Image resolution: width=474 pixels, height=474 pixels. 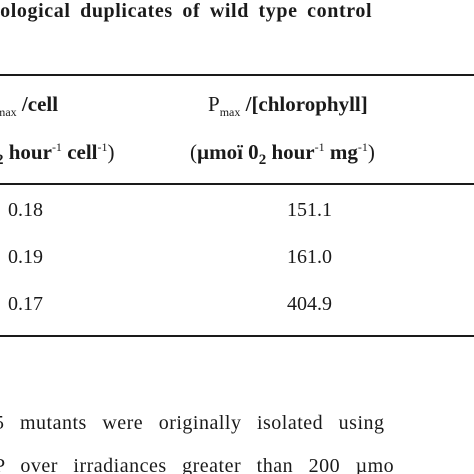 I want to click on table-cell-row3-chlorophyll: 404.9, so click(x=309, y=304).